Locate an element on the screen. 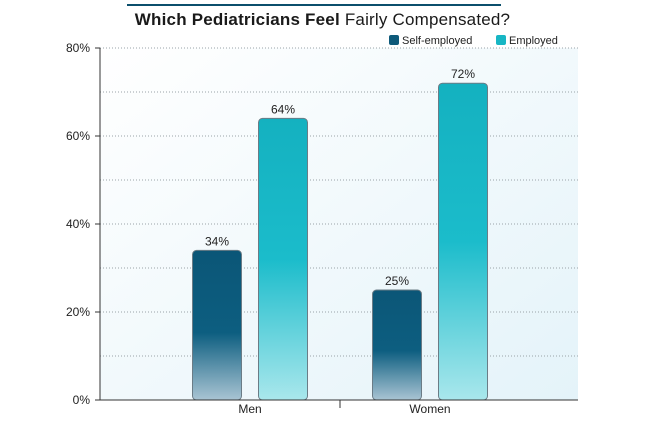 The width and height of the screenshot is (645, 439). data-label: 25% is located at coordinates (397, 281).